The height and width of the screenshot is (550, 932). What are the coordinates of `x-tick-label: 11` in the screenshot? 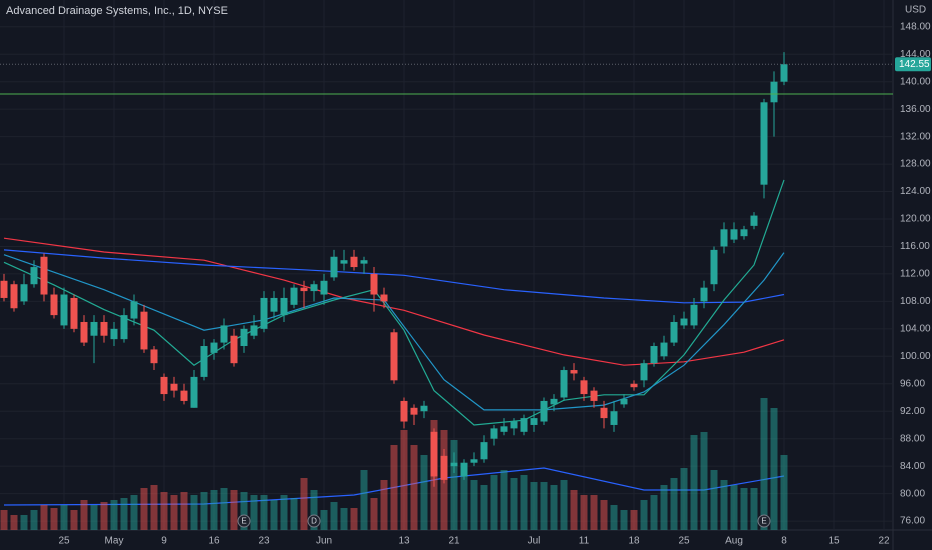 It's located at (584, 541).